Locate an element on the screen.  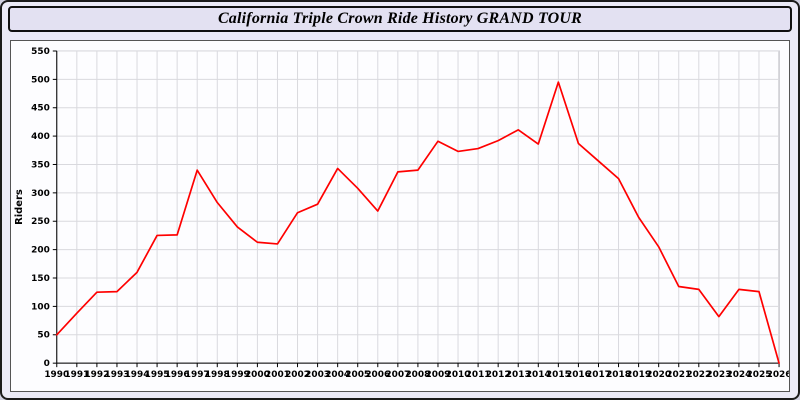
x-tick-label: 2024 is located at coordinates (738, 375).